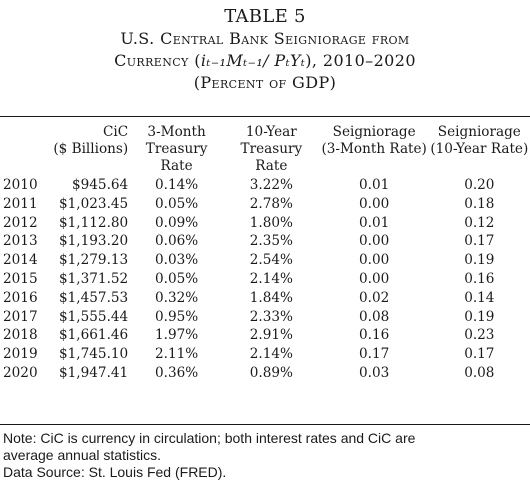 The height and width of the screenshot is (487, 530). I want to click on table-row: 2011 $1,023.45 0.05% 2.78% 0.00 0.18, so click(265, 204).